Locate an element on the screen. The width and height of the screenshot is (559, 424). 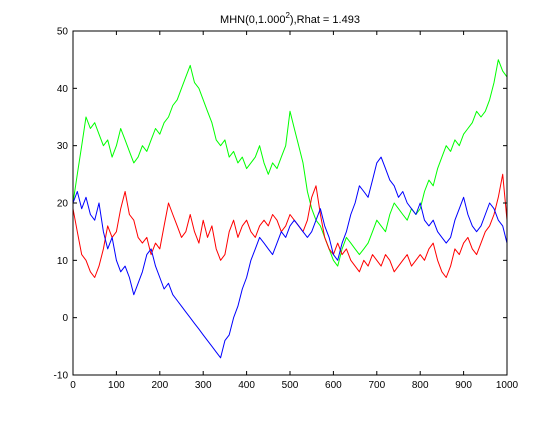
chart-title-tail: ),Rhat = 1.493 is located at coordinates (325, 20).